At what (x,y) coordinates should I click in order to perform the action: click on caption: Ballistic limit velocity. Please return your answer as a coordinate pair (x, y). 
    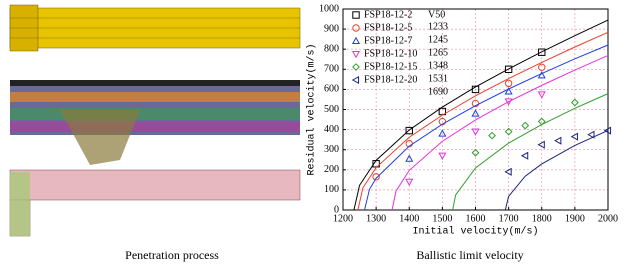
    Looking at the image, I should click on (469, 255).